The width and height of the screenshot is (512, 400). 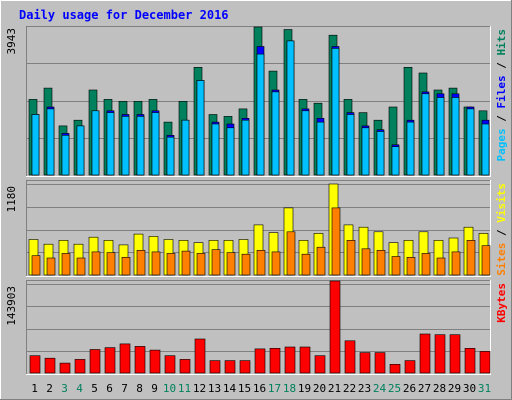 I want to click on day-label-23: 23, so click(x=364, y=388).